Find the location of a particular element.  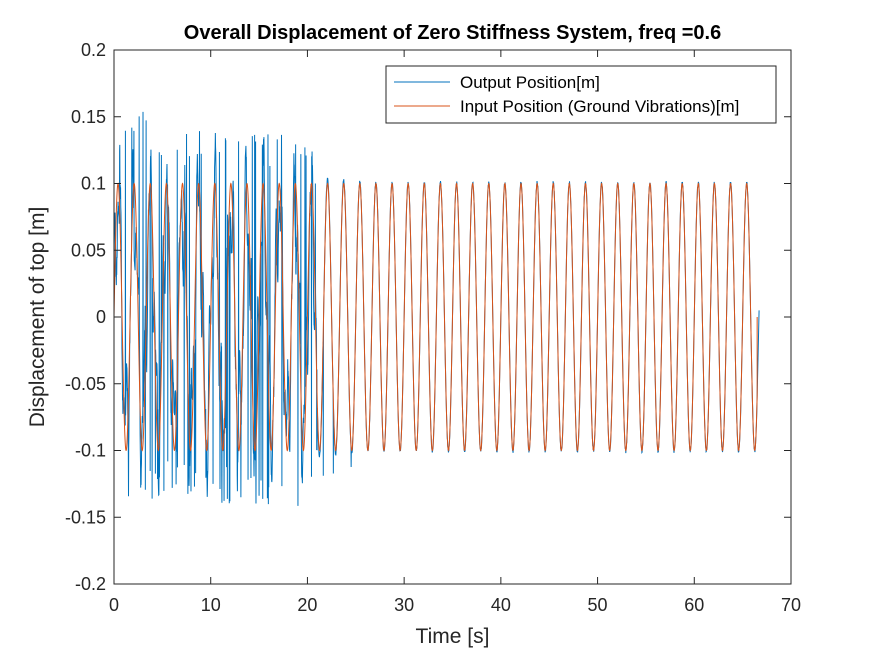

legend-box is located at coordinates (581, 94).